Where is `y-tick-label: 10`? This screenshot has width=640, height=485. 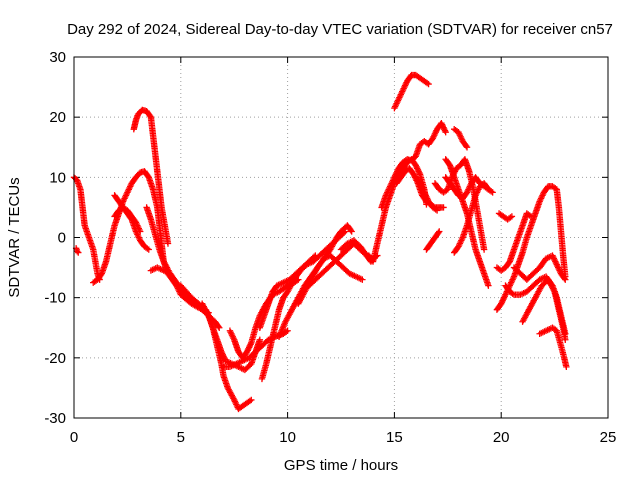
y-tick-label: 10 is located at coordinates (57, 177).